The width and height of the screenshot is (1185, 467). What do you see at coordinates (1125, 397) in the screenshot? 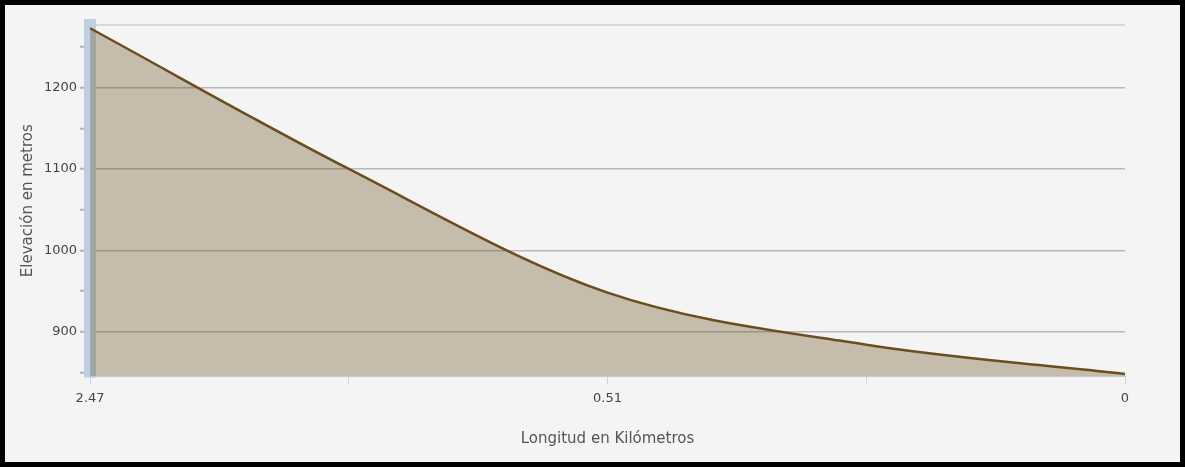
I see `x-tick-label: 0` at bounding box center [1125, 397].